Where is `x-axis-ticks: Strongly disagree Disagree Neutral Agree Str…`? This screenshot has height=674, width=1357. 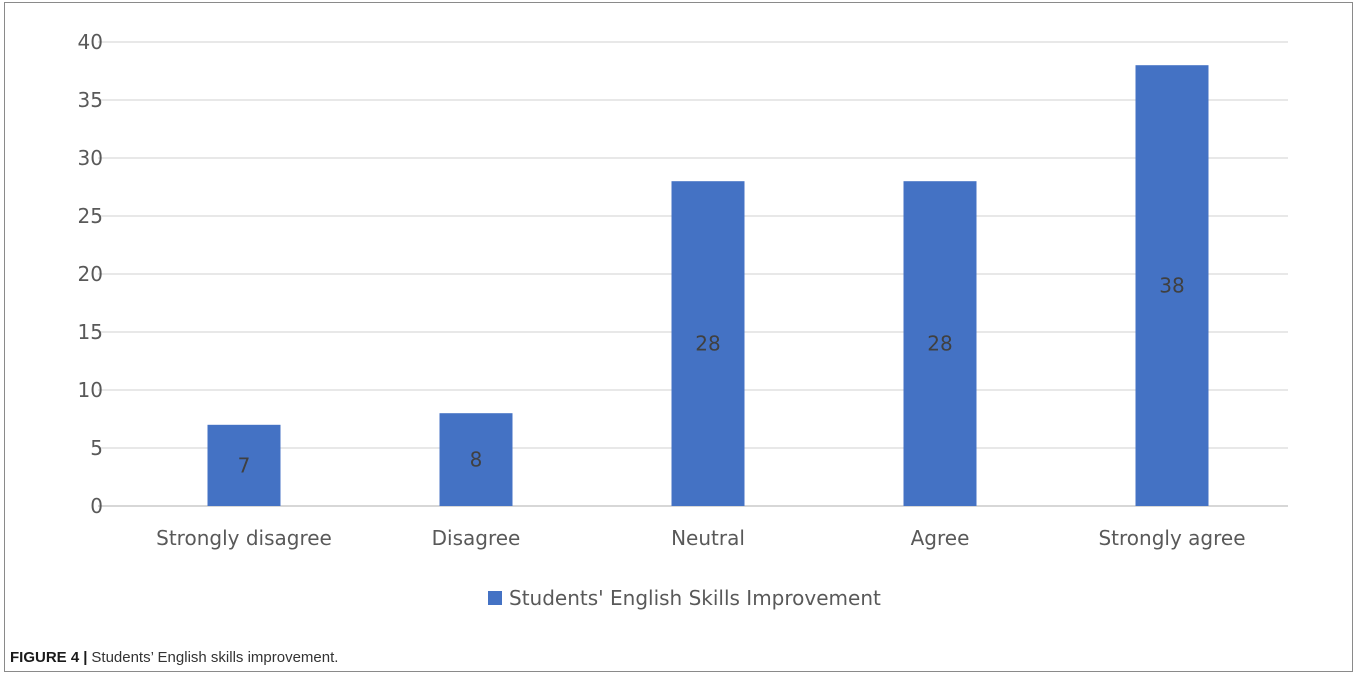
x-axis-ticks: Strongly disagree Disagree Neutral Agree Str… is located at coordinates (700, 538).